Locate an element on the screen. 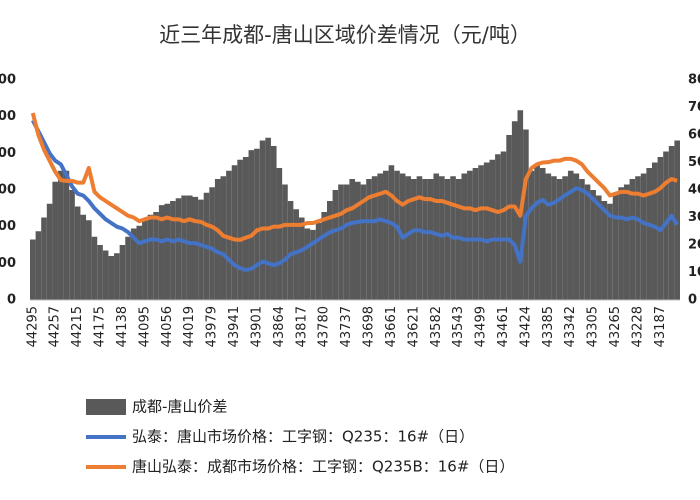 The height and width of the screenshot is (500, 700). y2-tick-label: 300 is located at coordinates (694, 217).